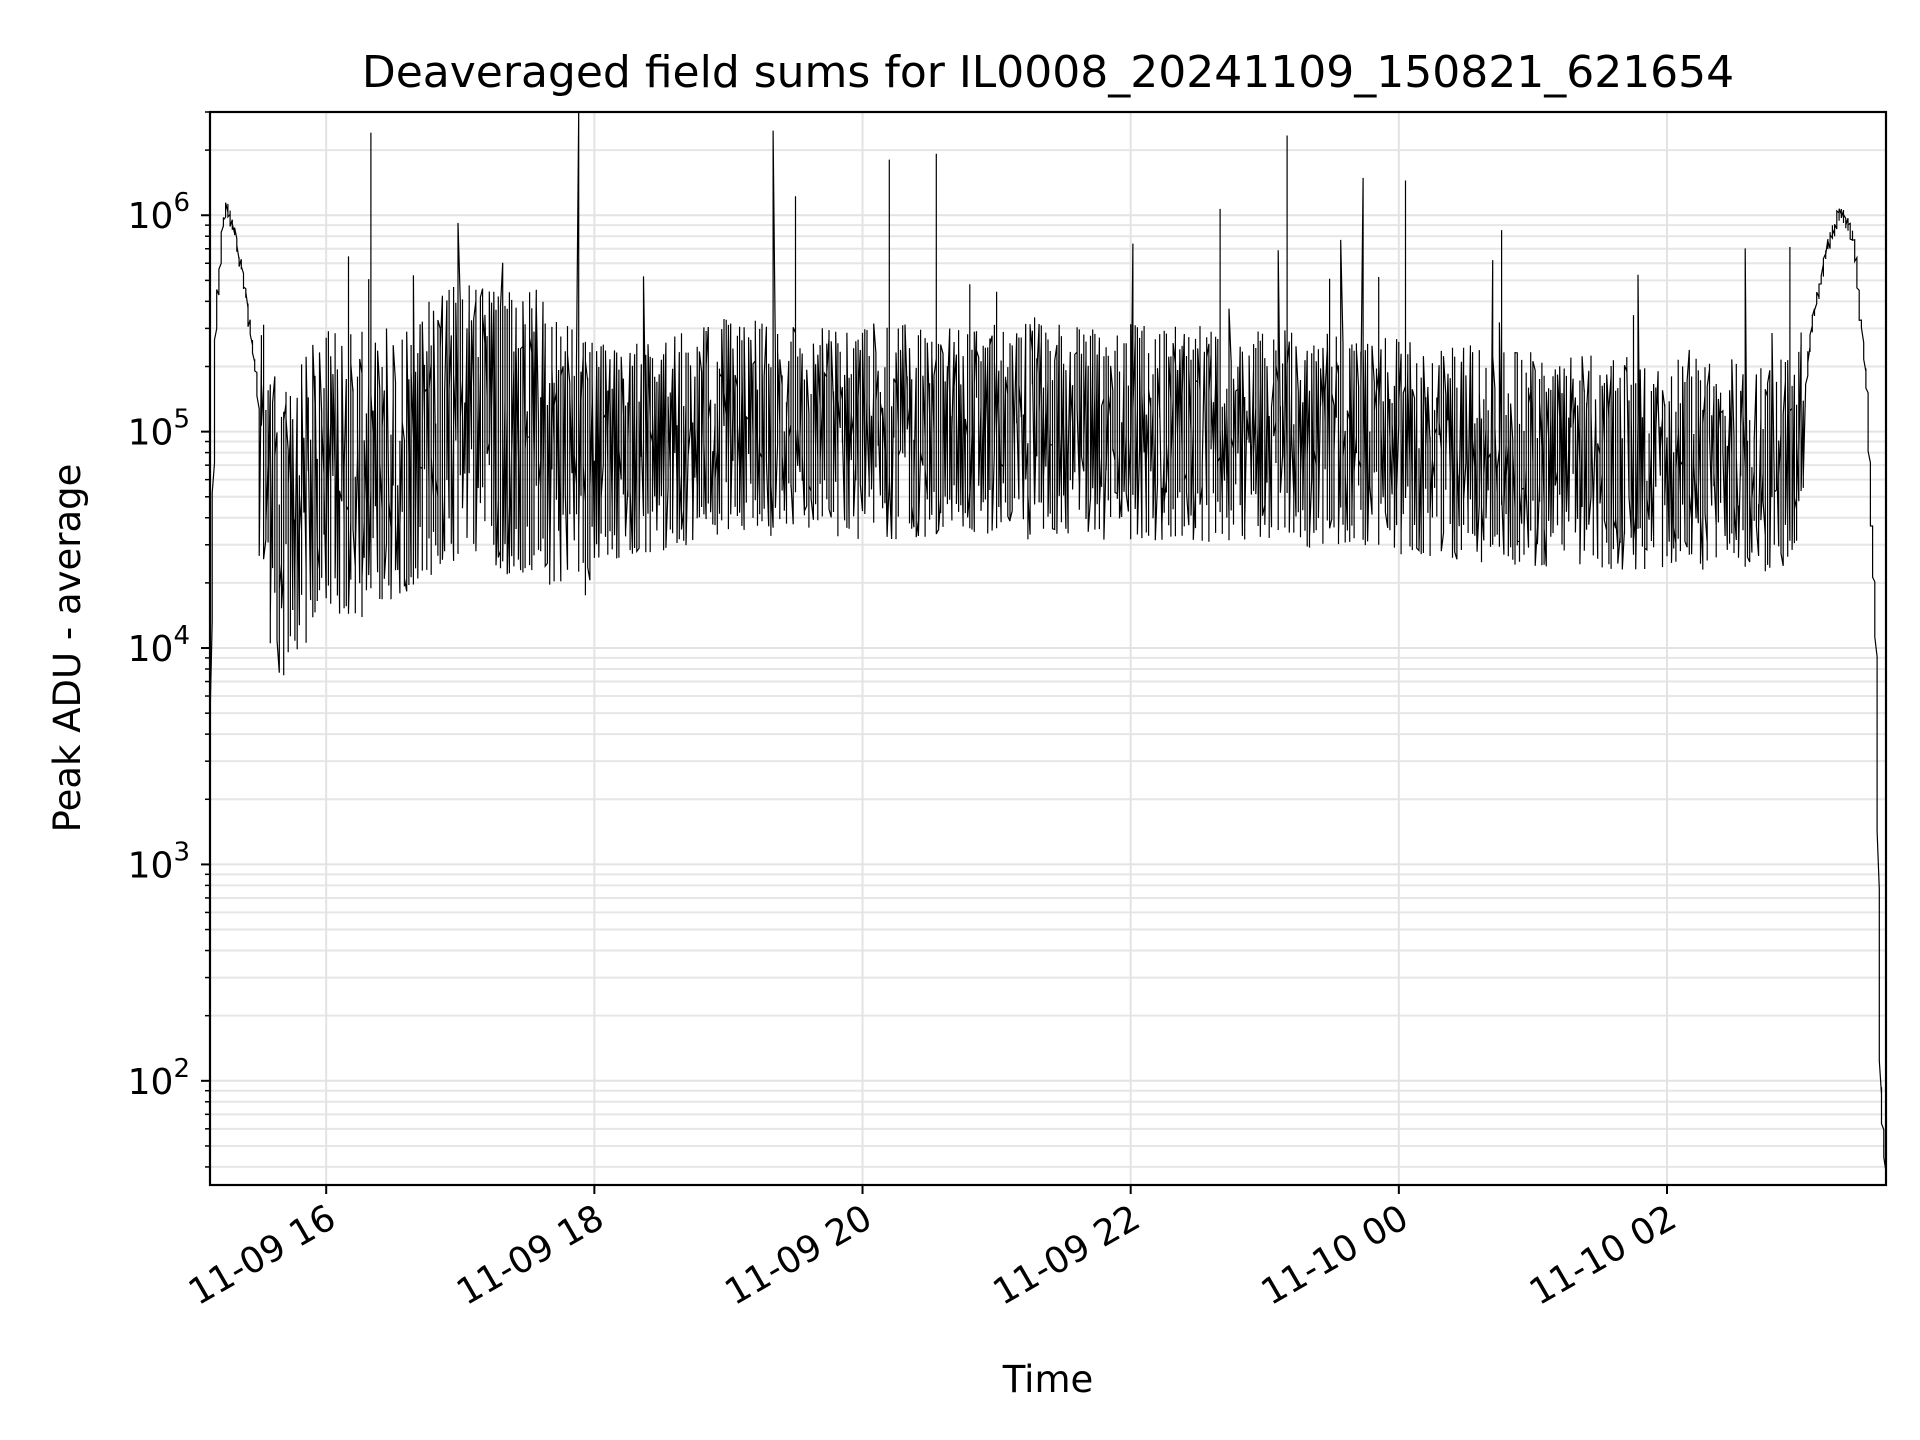 The width and height of the screenshot is (1920, 1440). Describe the element at coordinates (1603, 1255) in the screenshot. I see `x-tick-label: 11-10 02` at that location.